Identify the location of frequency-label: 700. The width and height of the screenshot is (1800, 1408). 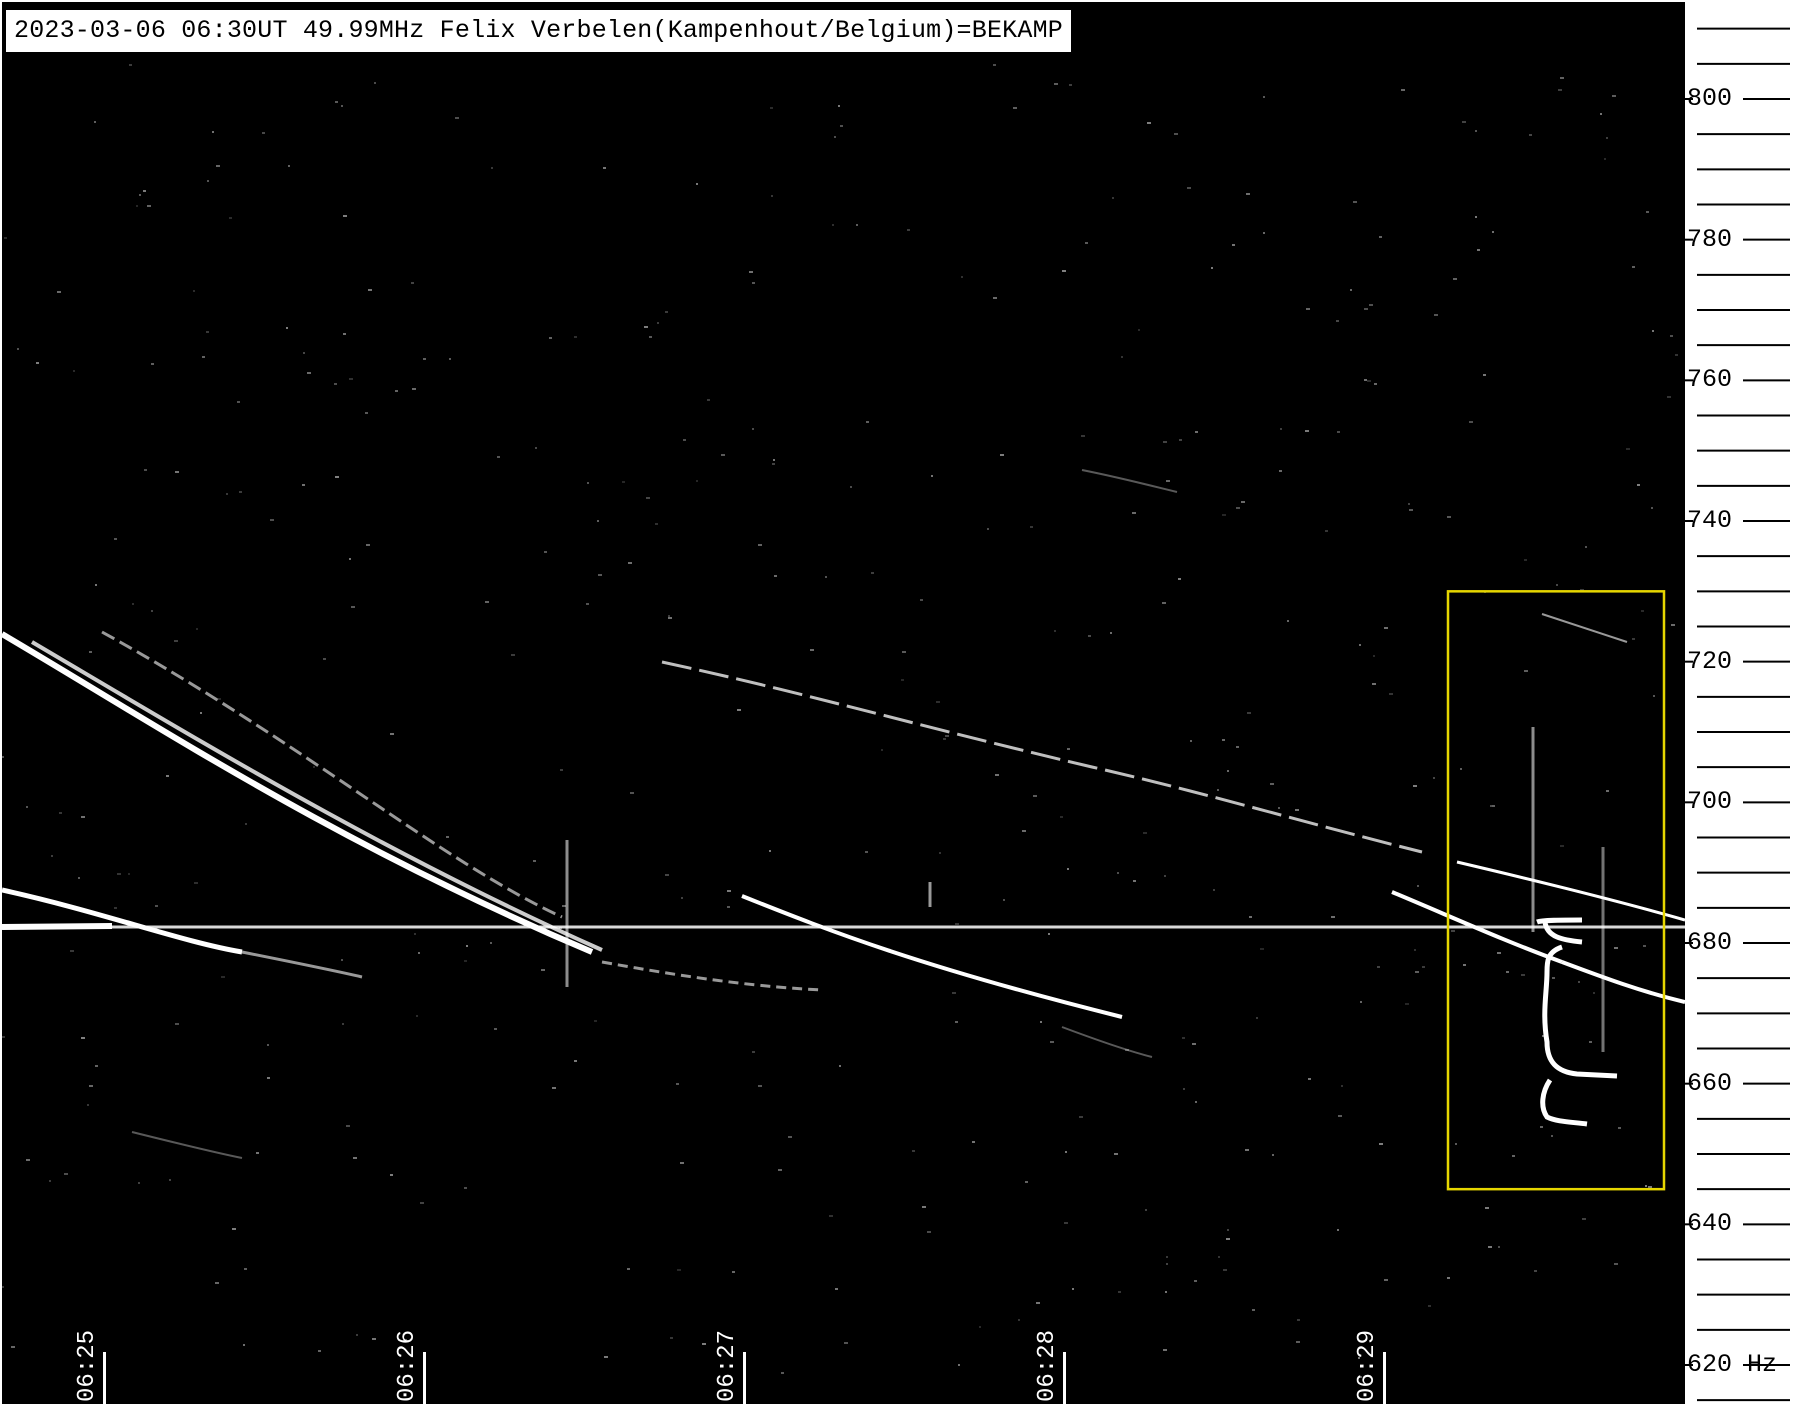
(1710, 802).